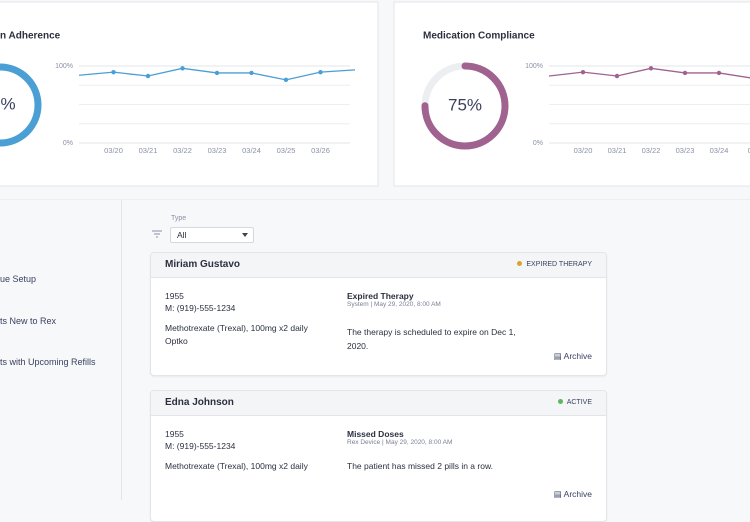 The height and width of the screenshot is (522, 750). I want to click on sidebar-item: ue Setup, so click(18, 279).